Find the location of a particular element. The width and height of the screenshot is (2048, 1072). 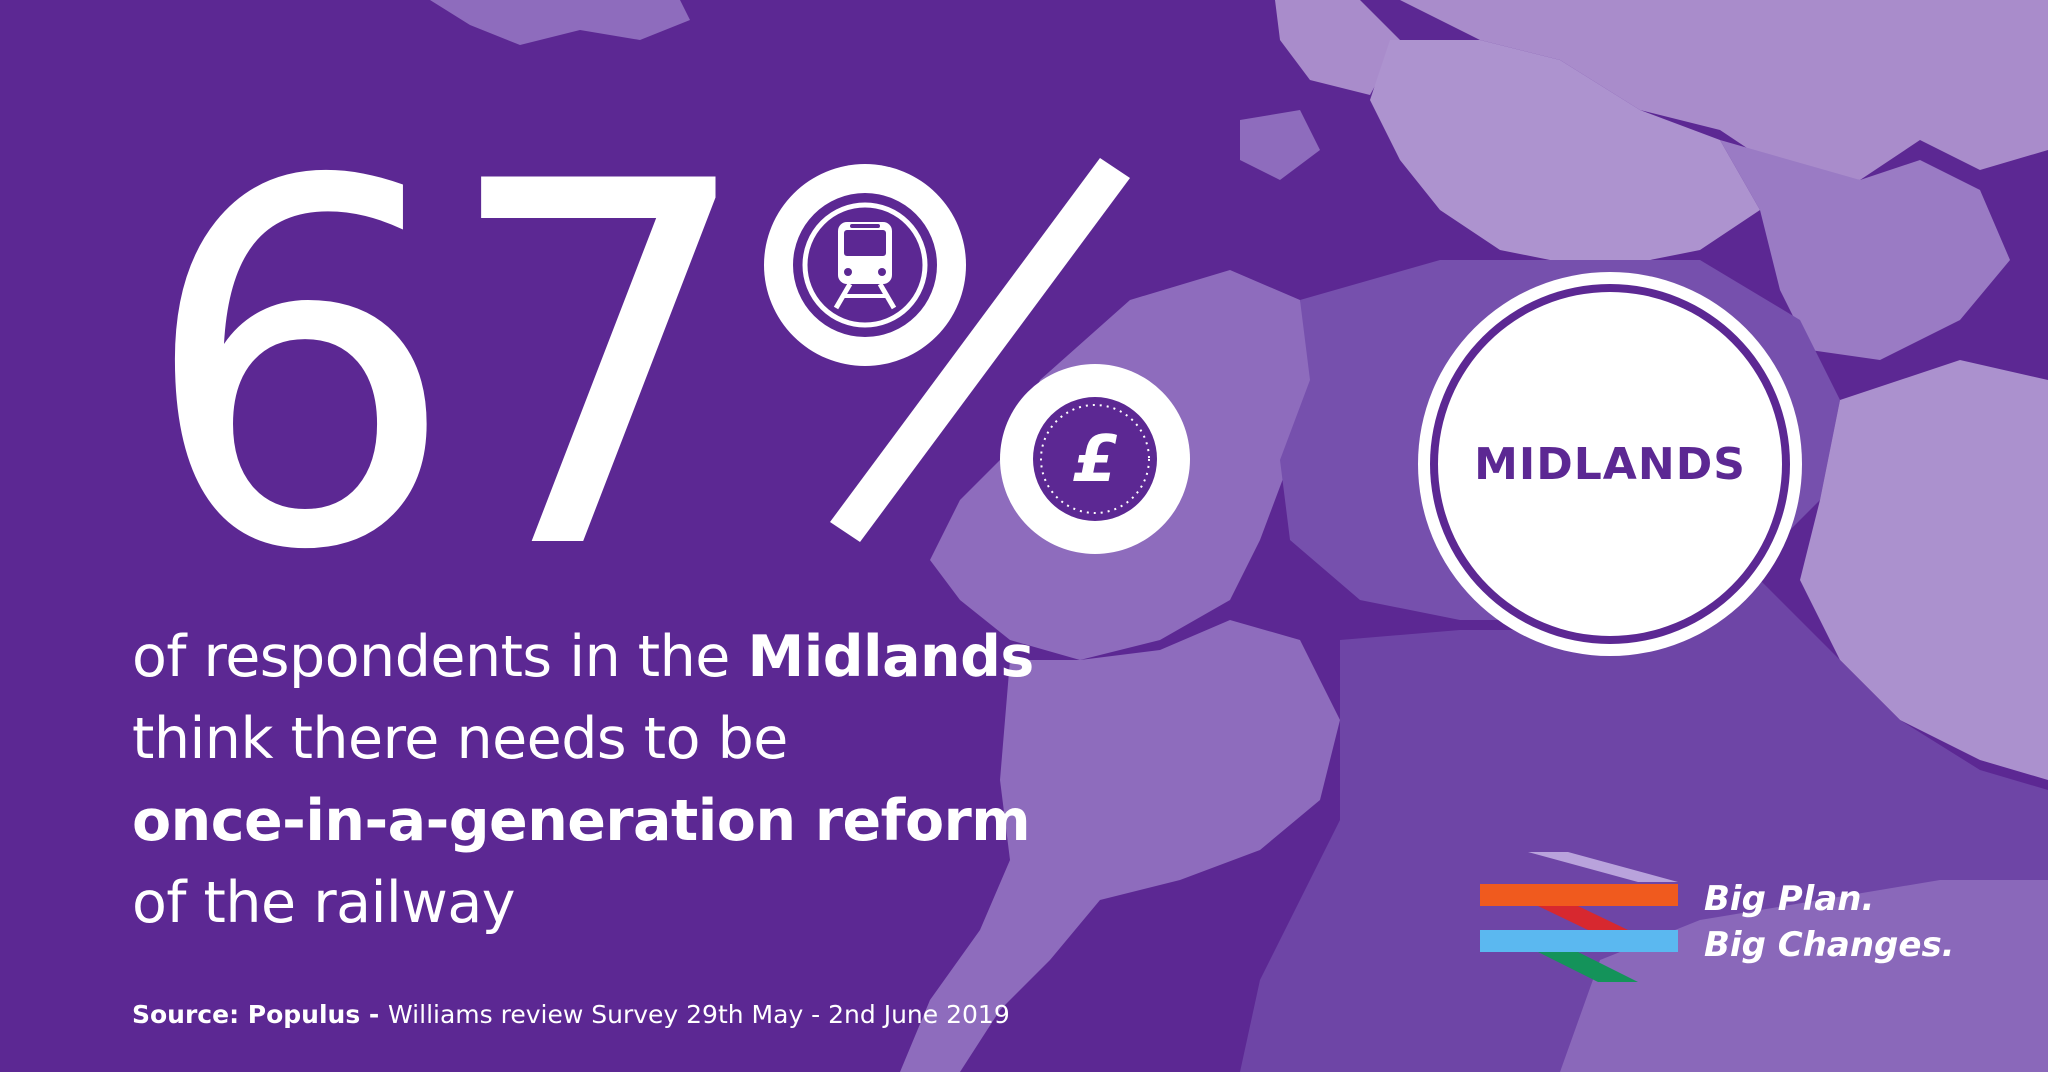

source-label: Source: Populus - is located at coordinates (260, 1014).